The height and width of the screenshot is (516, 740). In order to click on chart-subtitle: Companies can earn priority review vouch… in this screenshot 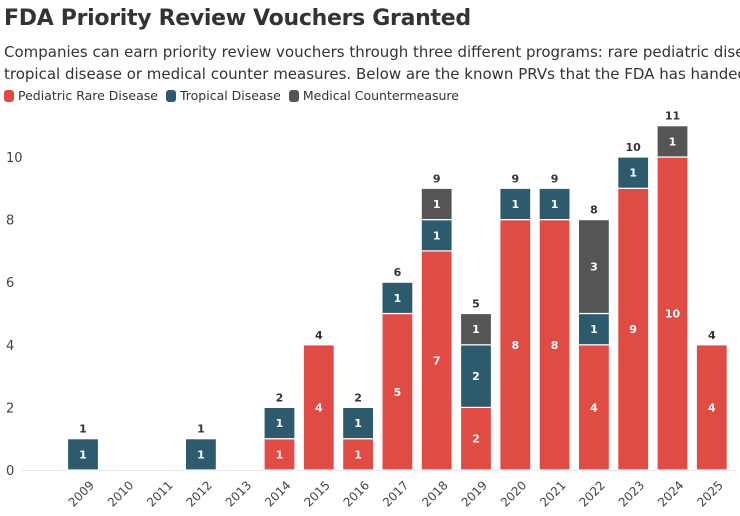, I will do `click(372, 63)`.